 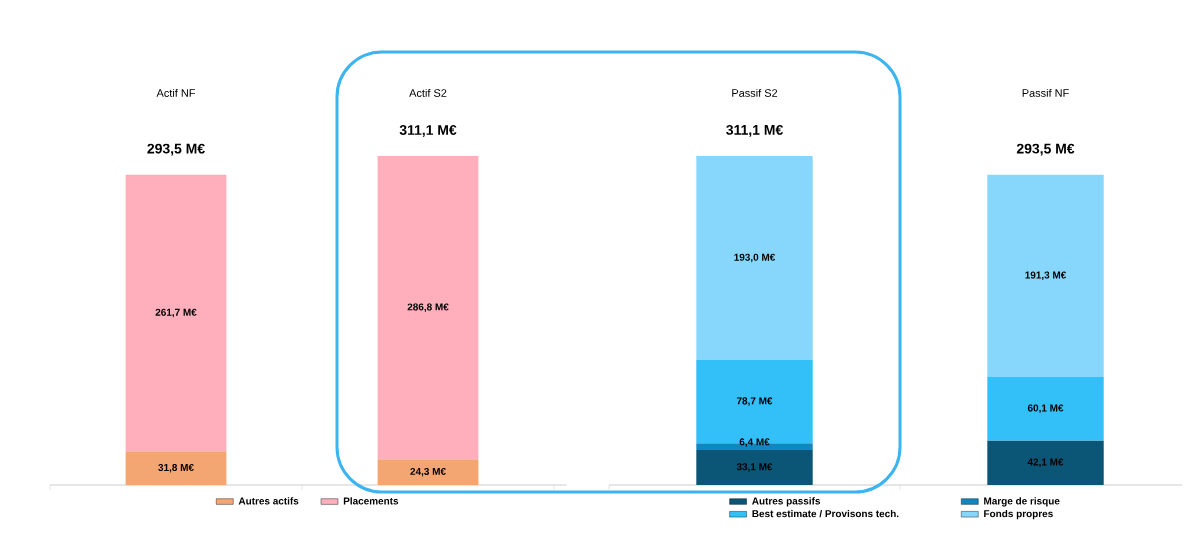 What do you see at coordinates (268, 501) in the screenshot?
I see `legend-label: Autres actifs` at bounding box center [268, 501].